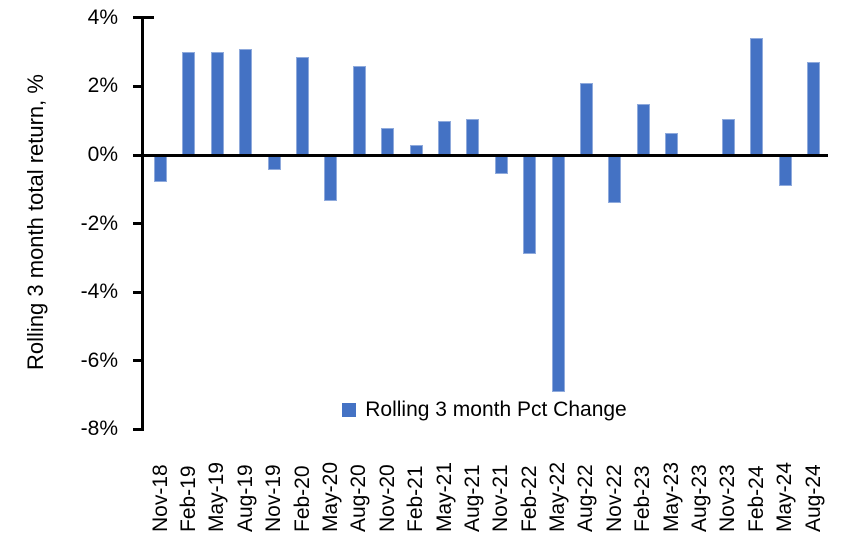  I want to click on x-tick-label: Aug-24, so click(813, 498).